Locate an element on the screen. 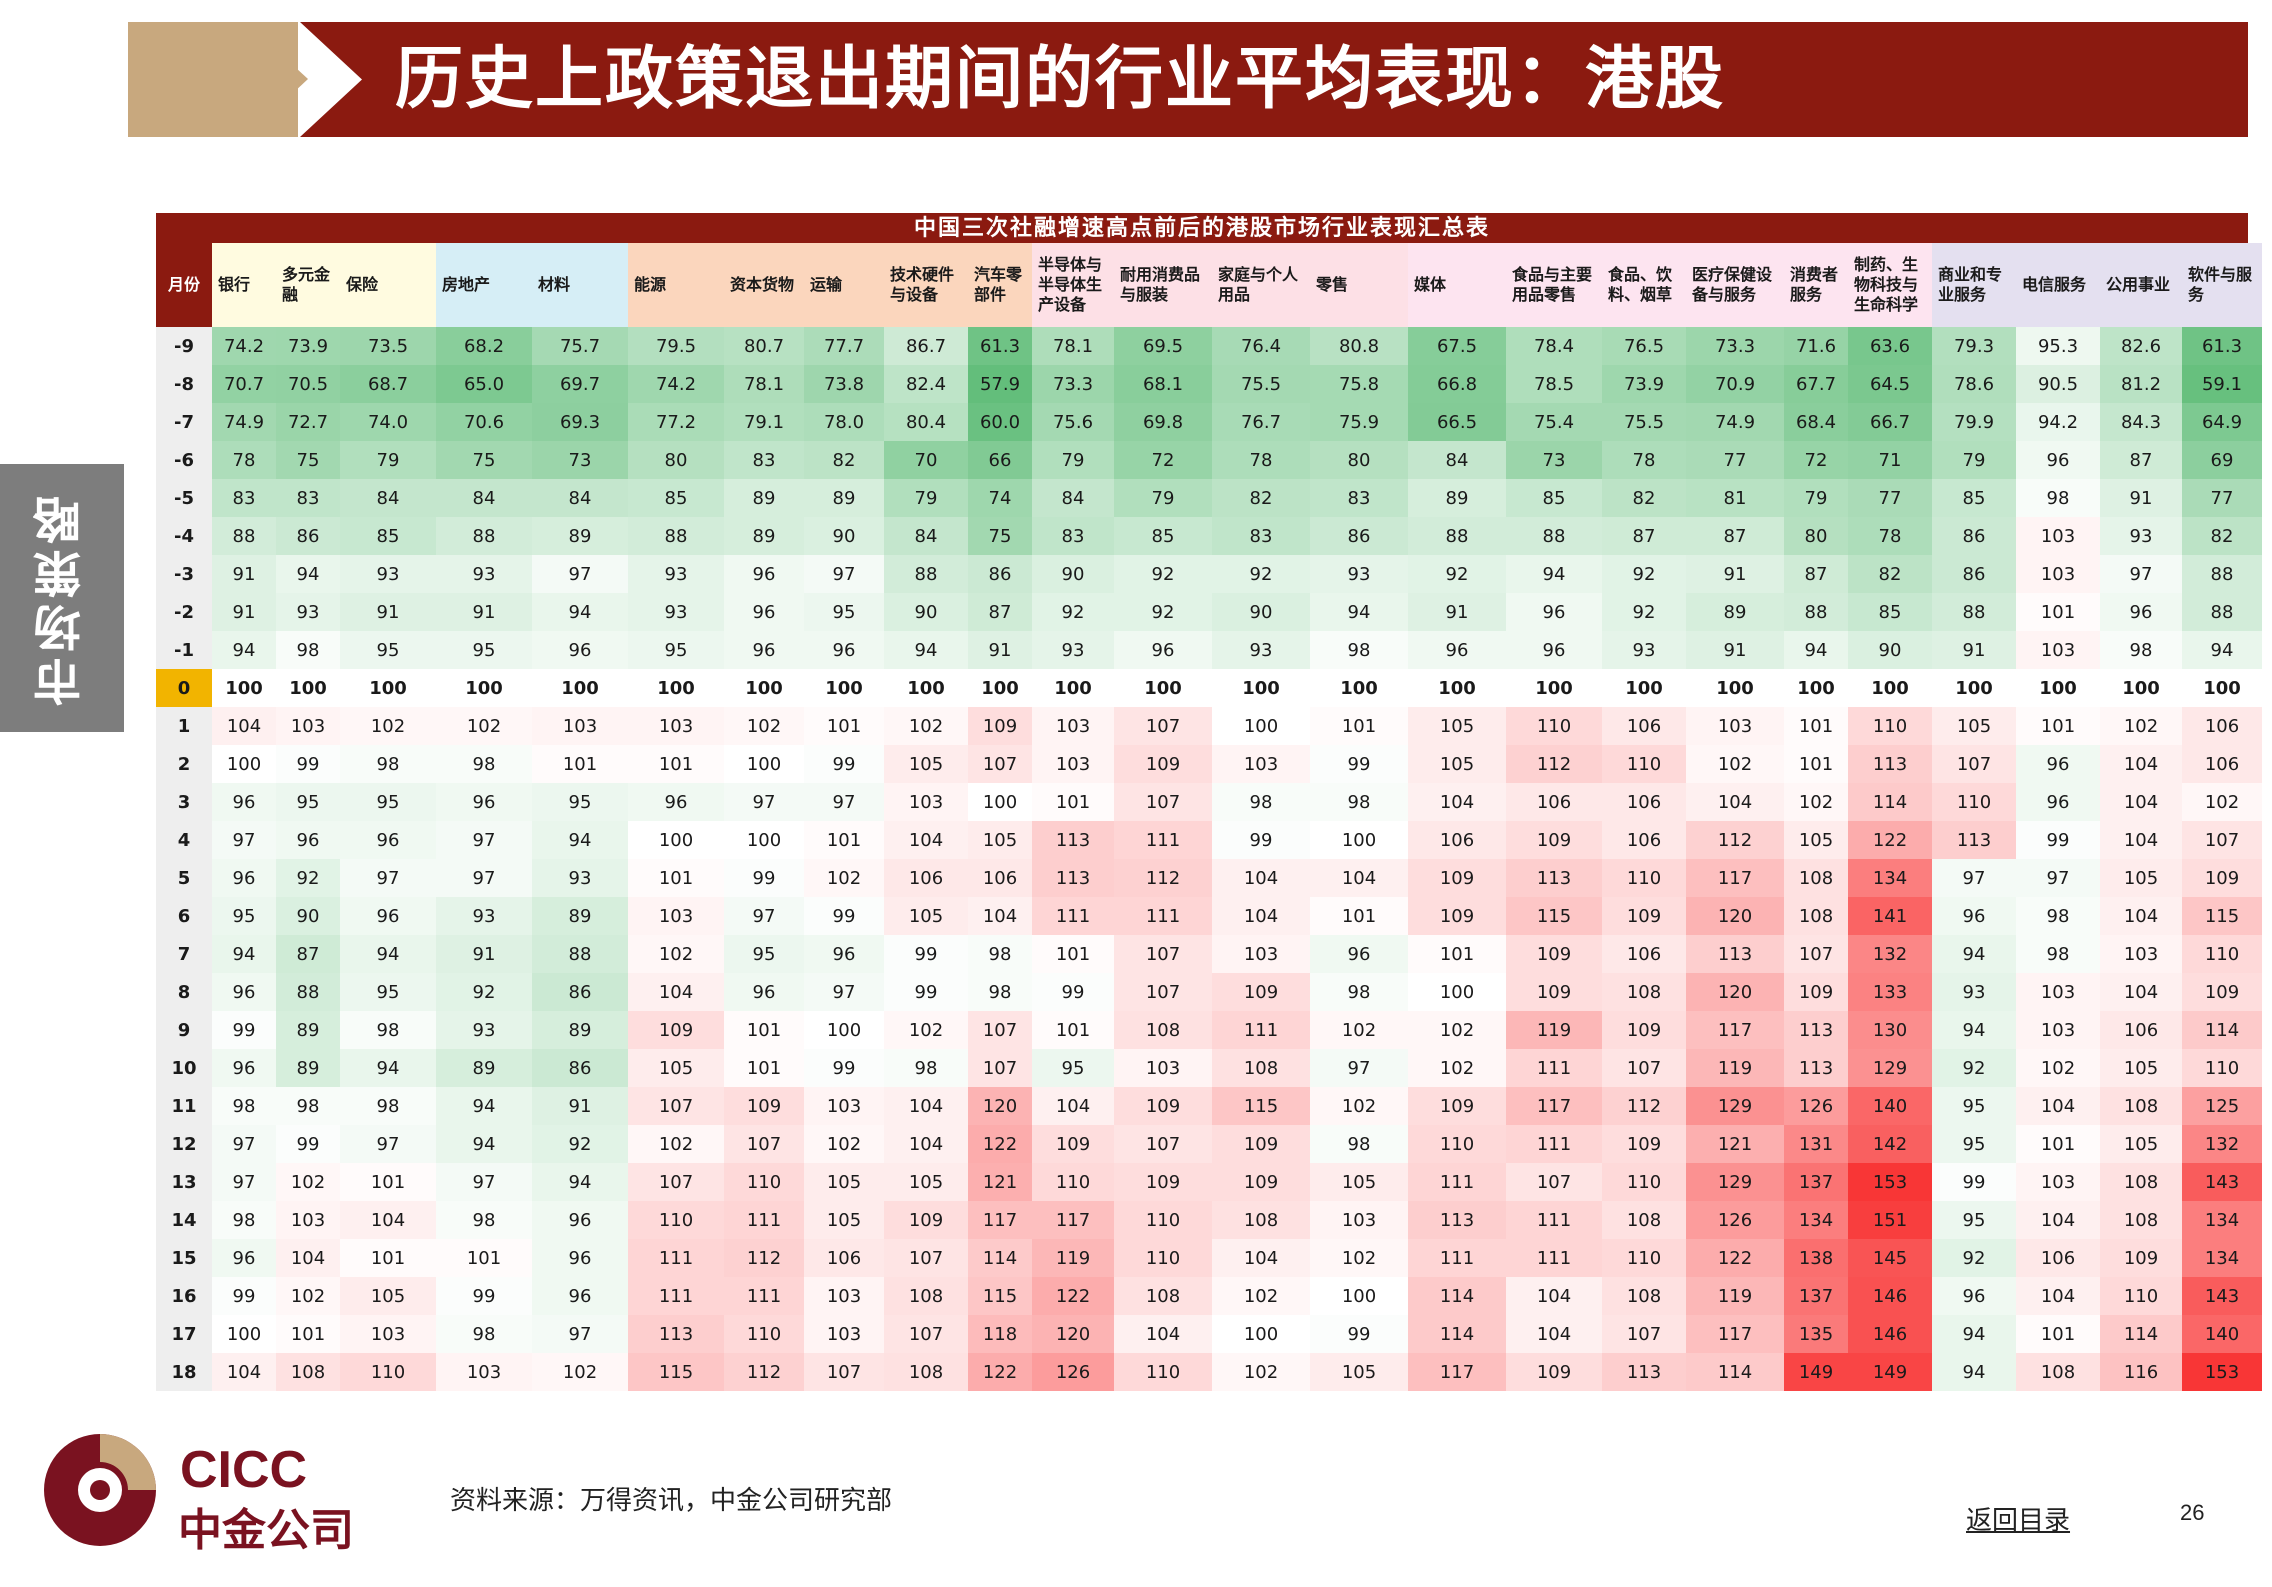 The image size is (2272, 1587). value-cell: 104 is located at coordinates (2141, 802).